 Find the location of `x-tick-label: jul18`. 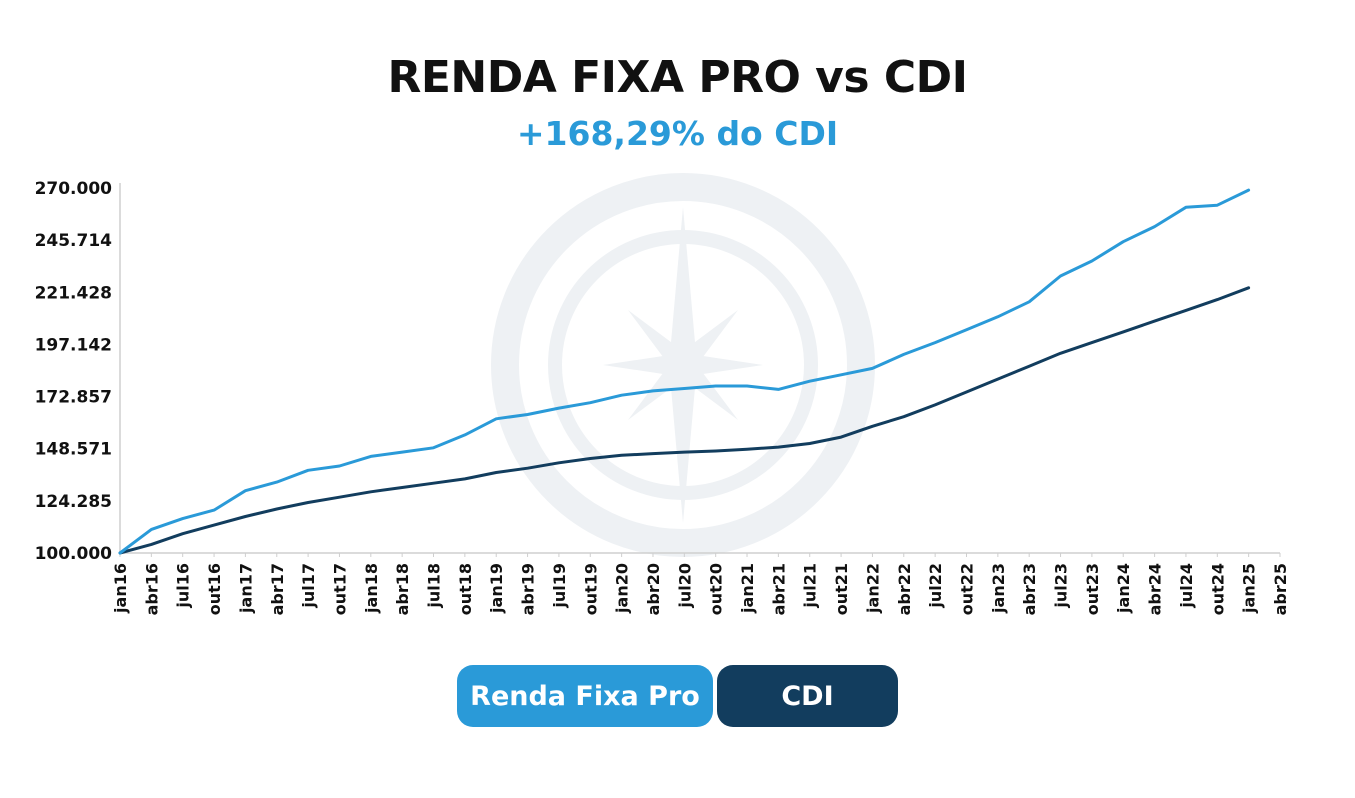

x-tick-label: jul18 is located at coordinates (434, 586).